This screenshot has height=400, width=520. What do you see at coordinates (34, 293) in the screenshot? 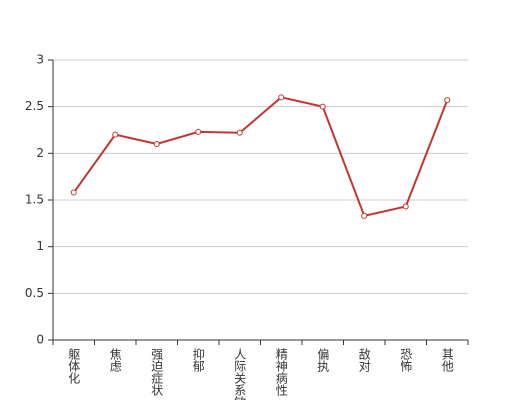
I see `y-tick-label: 0.5` at bounding box center [34, 293].